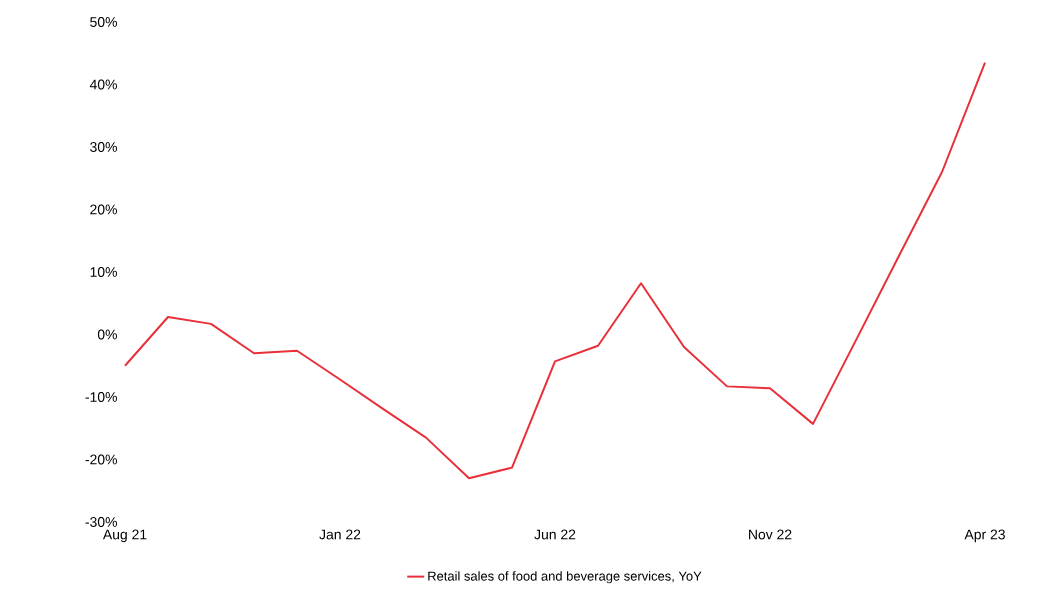 The image size is (1038, 597). What do you see at coordinates (103, 84) in the screenshot?
I see `y-tick-label: 40%` at bounding box center [103, 84].